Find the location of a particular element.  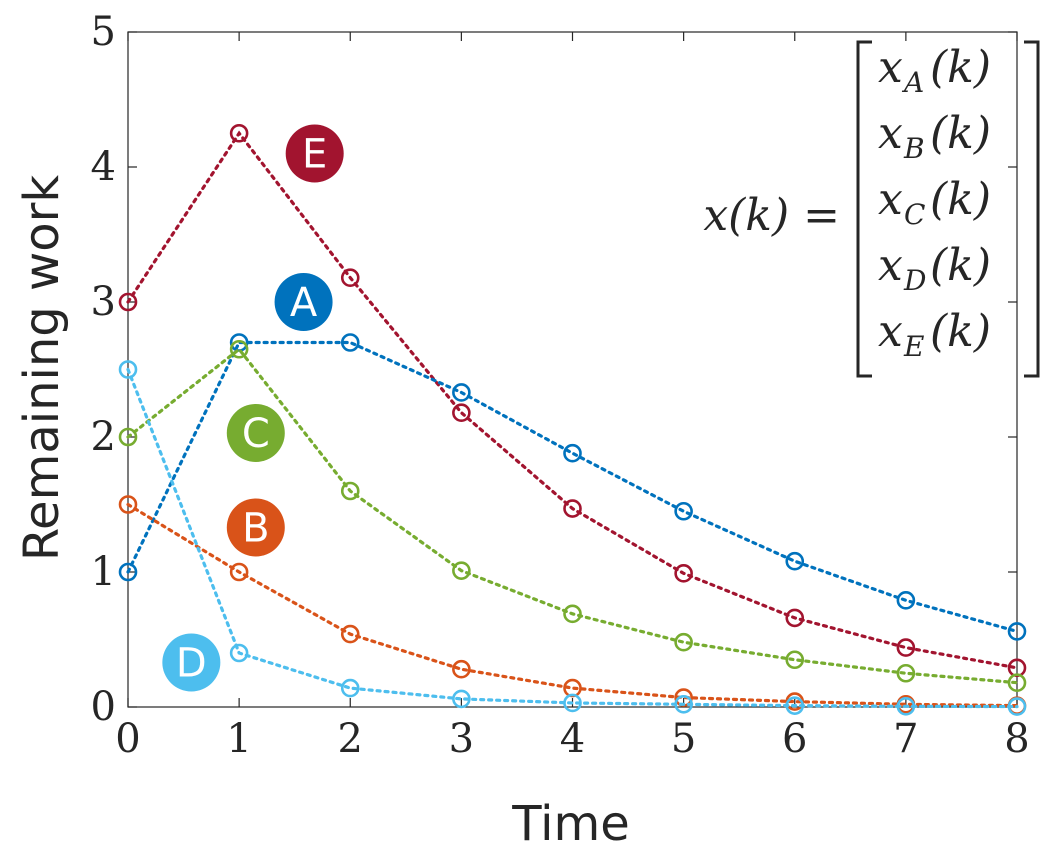

vector-entry: x D (k) is located at coordinates (934, 268).